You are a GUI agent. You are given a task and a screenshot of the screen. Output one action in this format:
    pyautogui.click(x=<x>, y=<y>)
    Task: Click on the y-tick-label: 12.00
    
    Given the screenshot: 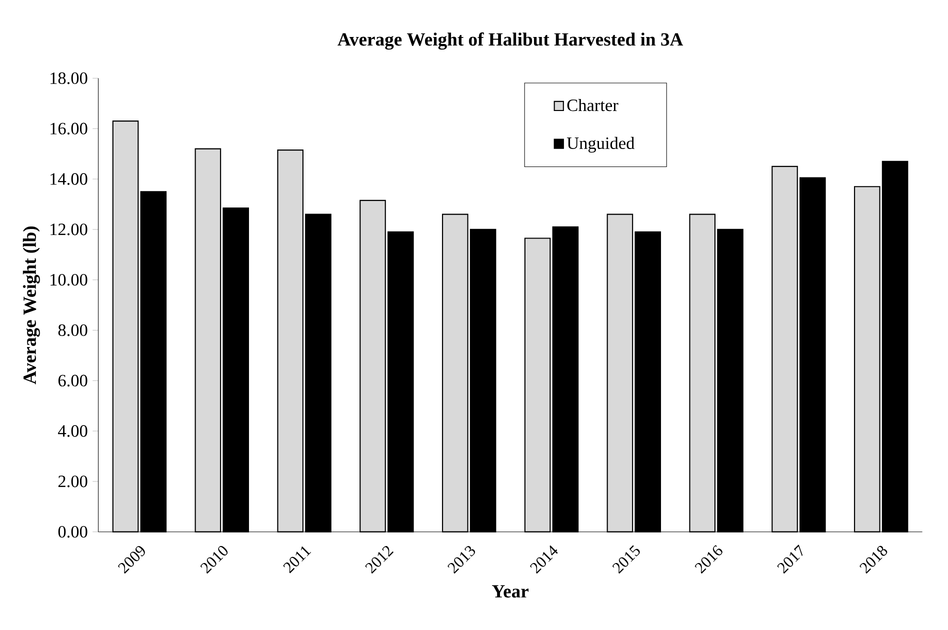 What is the action you would take?
    pyautogui.click(x=69, y=230)
    